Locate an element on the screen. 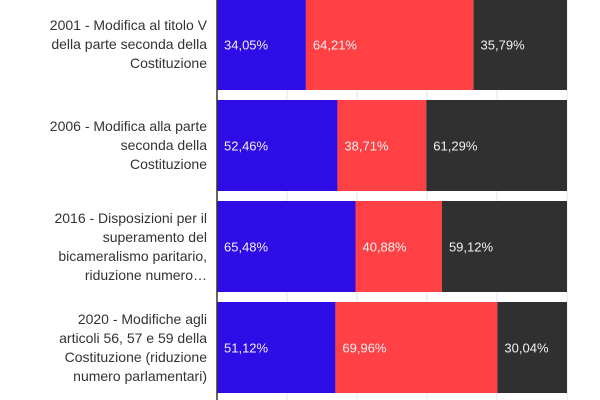 Image resolution: width=600 pixels, height=400 pixels. data-label: 59,12% is located at coordinates (471, 247).